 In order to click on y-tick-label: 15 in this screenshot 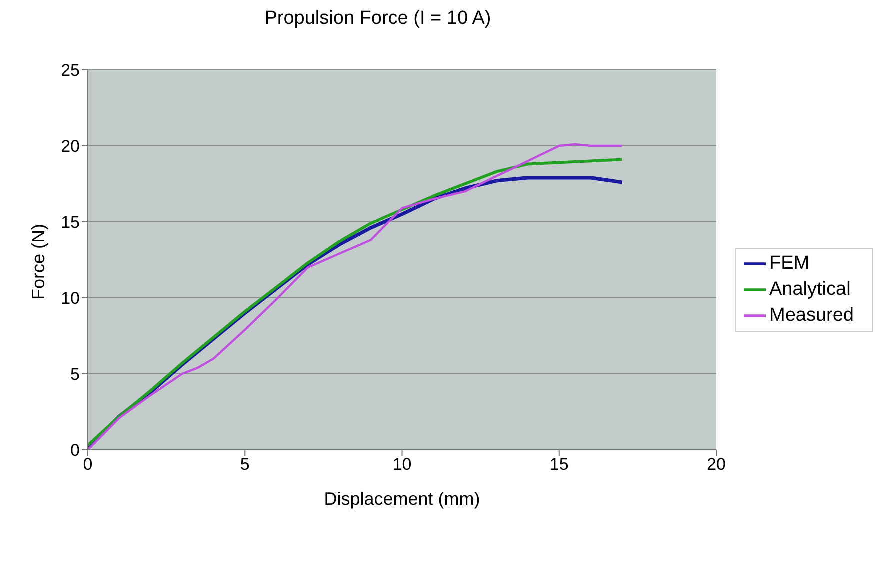, I will do `click(70, 222)`.